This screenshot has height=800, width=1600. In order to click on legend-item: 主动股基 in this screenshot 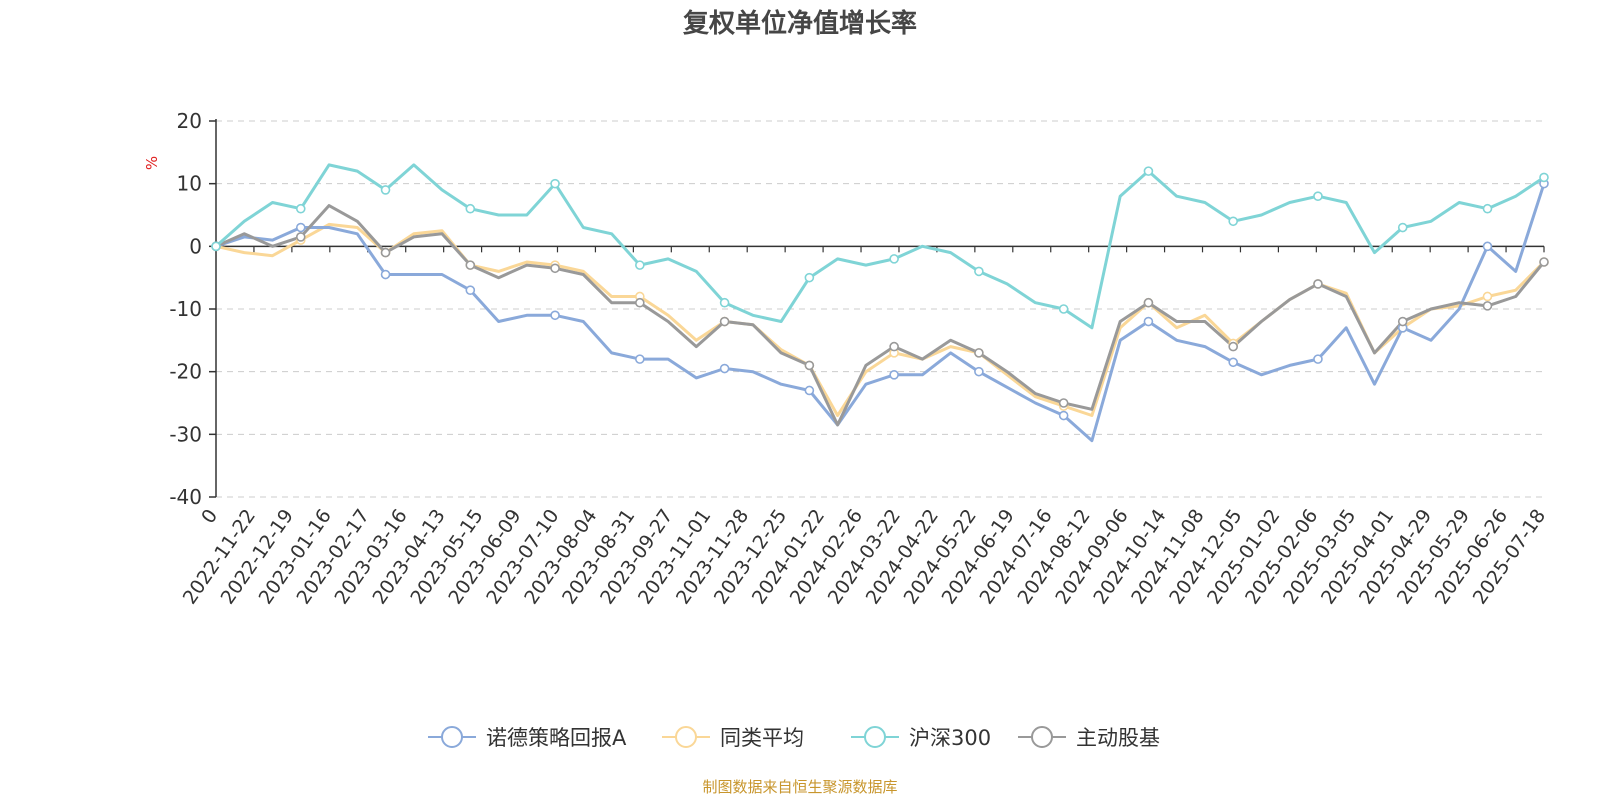, I will do `click(1089, 738)`.